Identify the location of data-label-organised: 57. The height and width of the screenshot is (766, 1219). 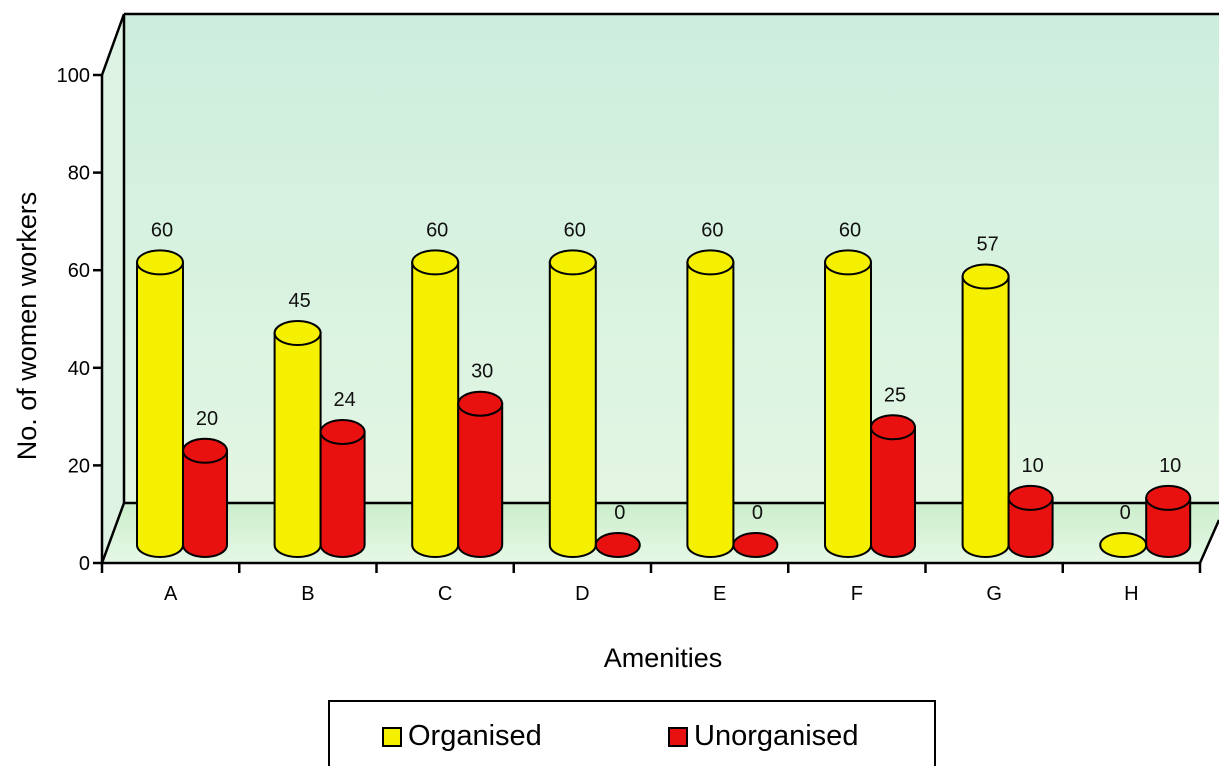
(987, 245).